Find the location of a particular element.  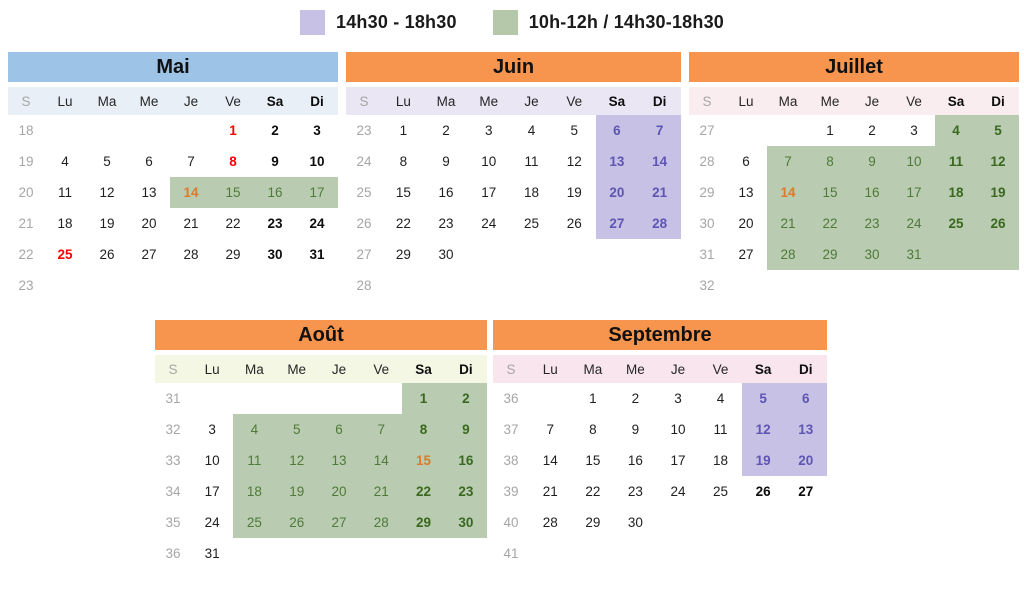

week-row-30: 30 20 21 22 23 24 25 26 is located at coordinates (854, 223).